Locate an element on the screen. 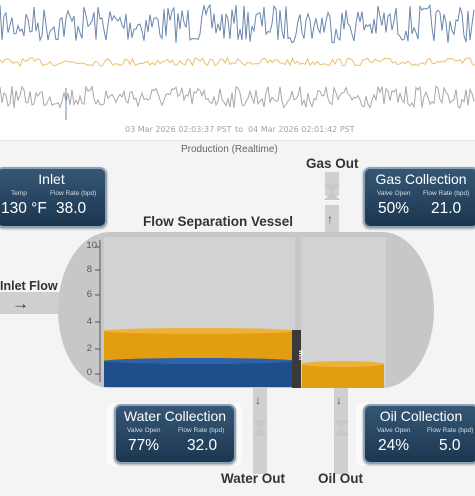  level-gauge is located at coordinates (98, 311).